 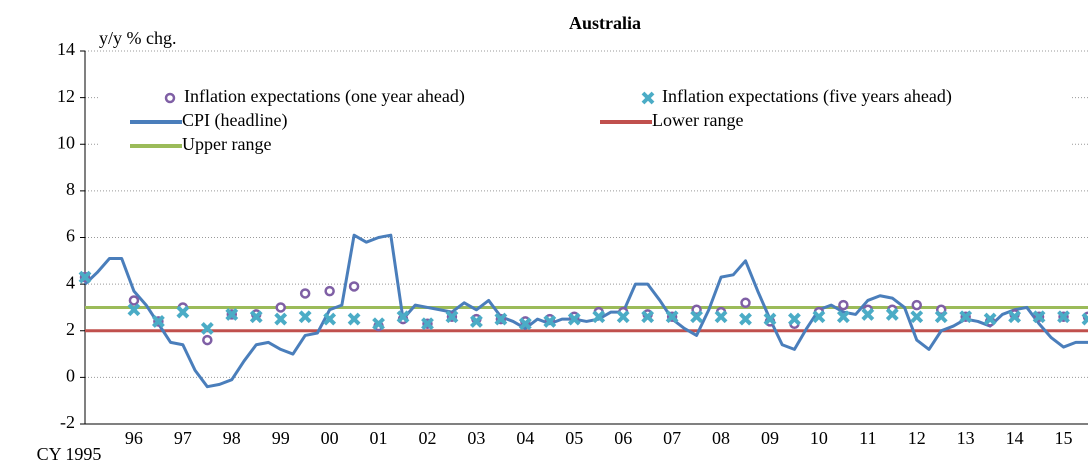 I want to click on x-tick-label: 97, so click(x=183, y=438).